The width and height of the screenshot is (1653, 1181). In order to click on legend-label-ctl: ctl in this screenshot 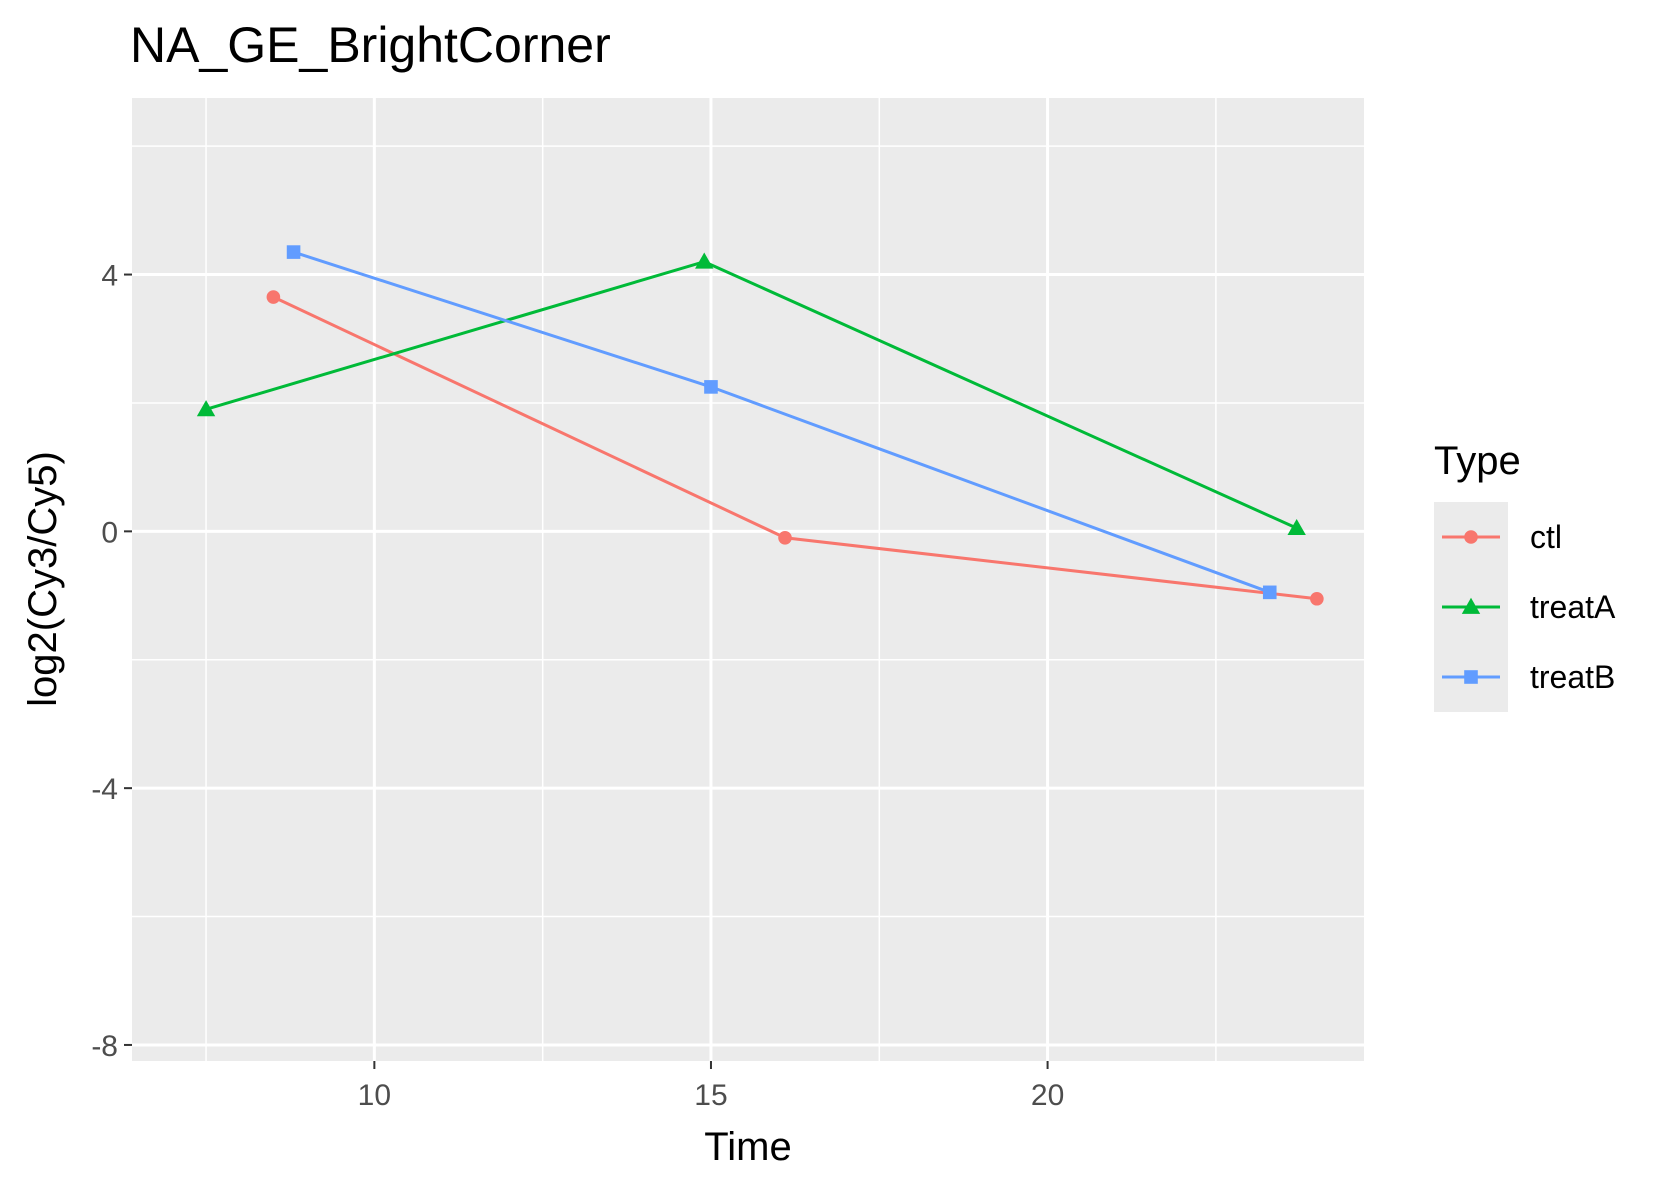, I will do `click(1546, 537)`.